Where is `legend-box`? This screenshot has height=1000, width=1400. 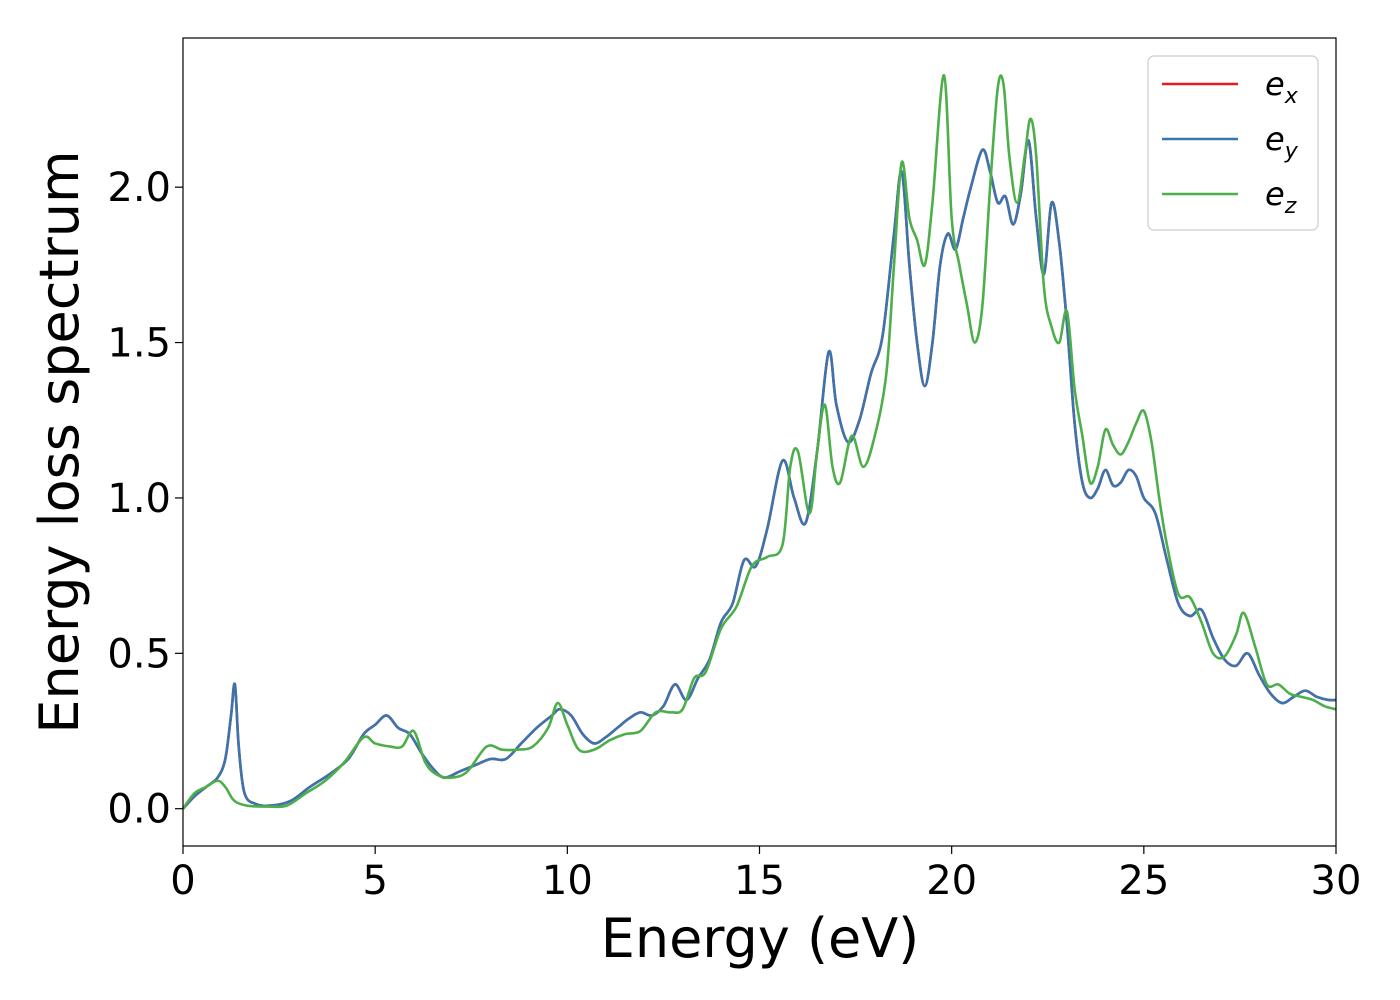 legend-box is located at coordinates (1233, 143).